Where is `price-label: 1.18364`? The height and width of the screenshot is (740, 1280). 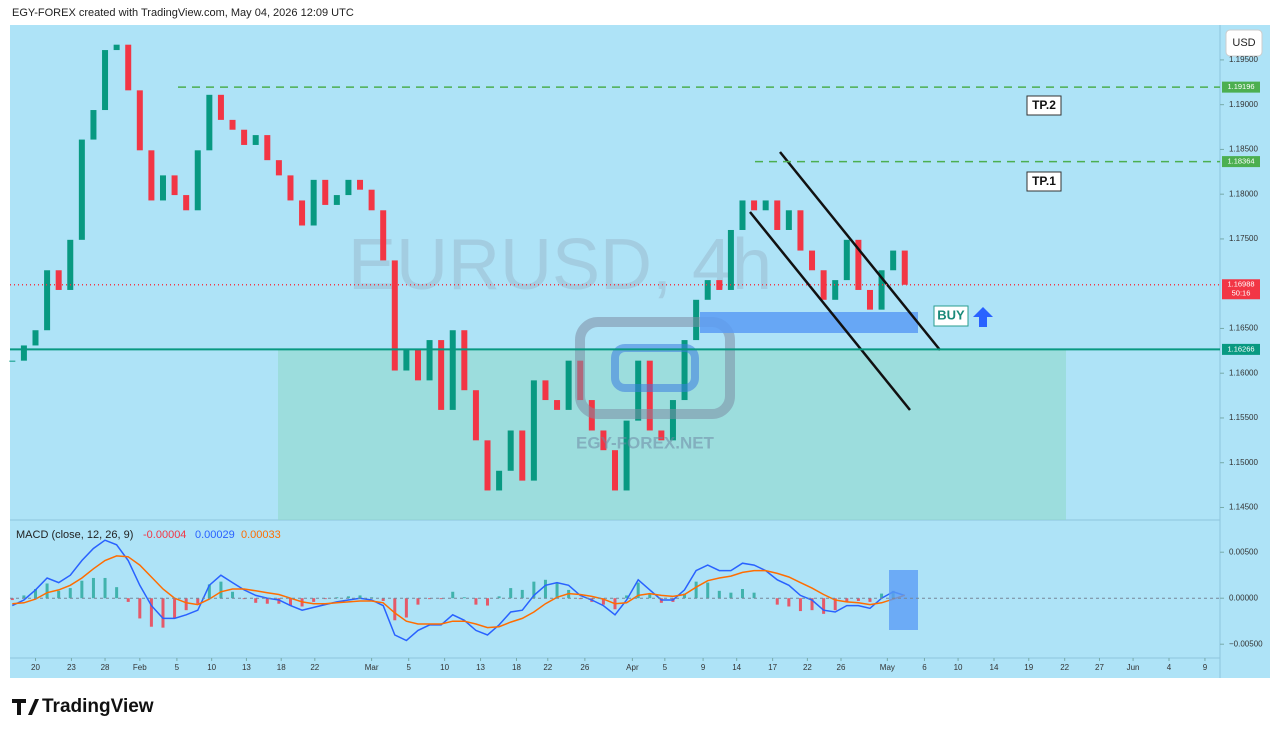
price-label: 1.18364 is located at coordinates (1240, 161).